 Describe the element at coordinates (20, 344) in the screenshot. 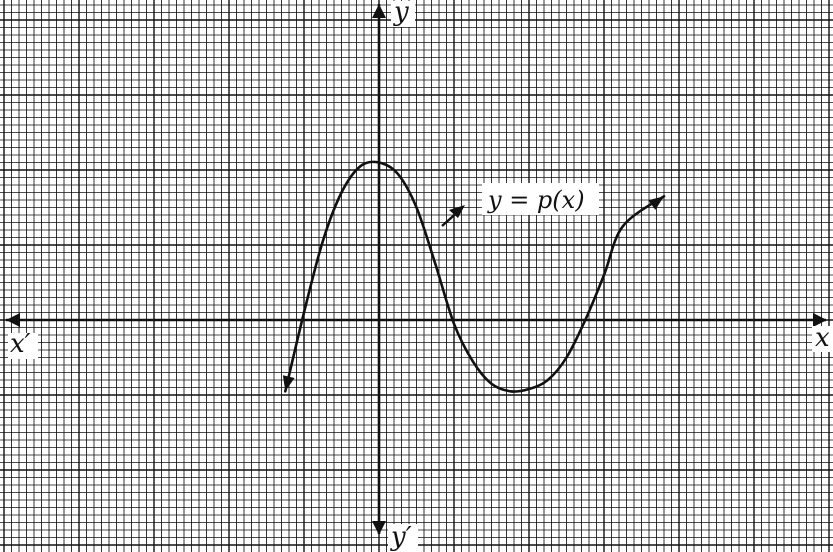

I see `svg-text: x′` at that location.